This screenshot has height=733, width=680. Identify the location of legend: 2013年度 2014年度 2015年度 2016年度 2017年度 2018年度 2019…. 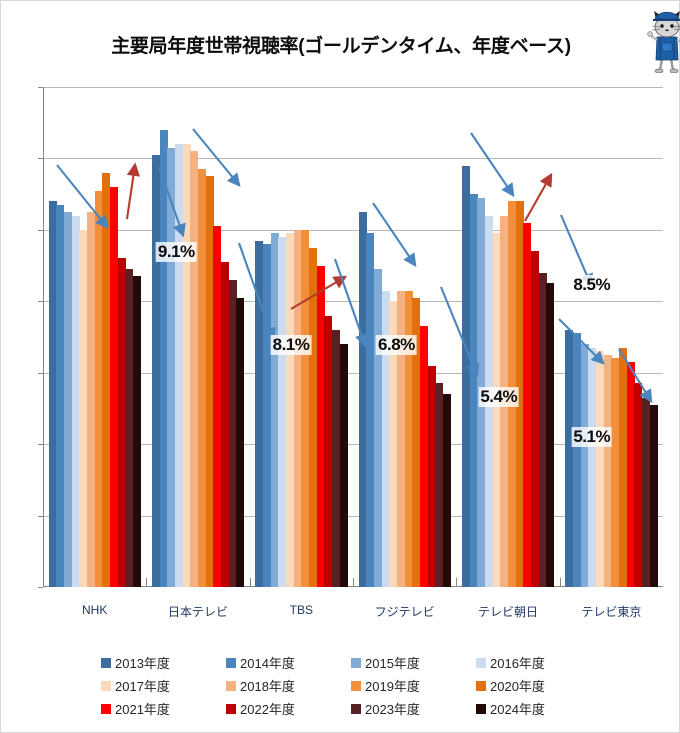
(351, 686).